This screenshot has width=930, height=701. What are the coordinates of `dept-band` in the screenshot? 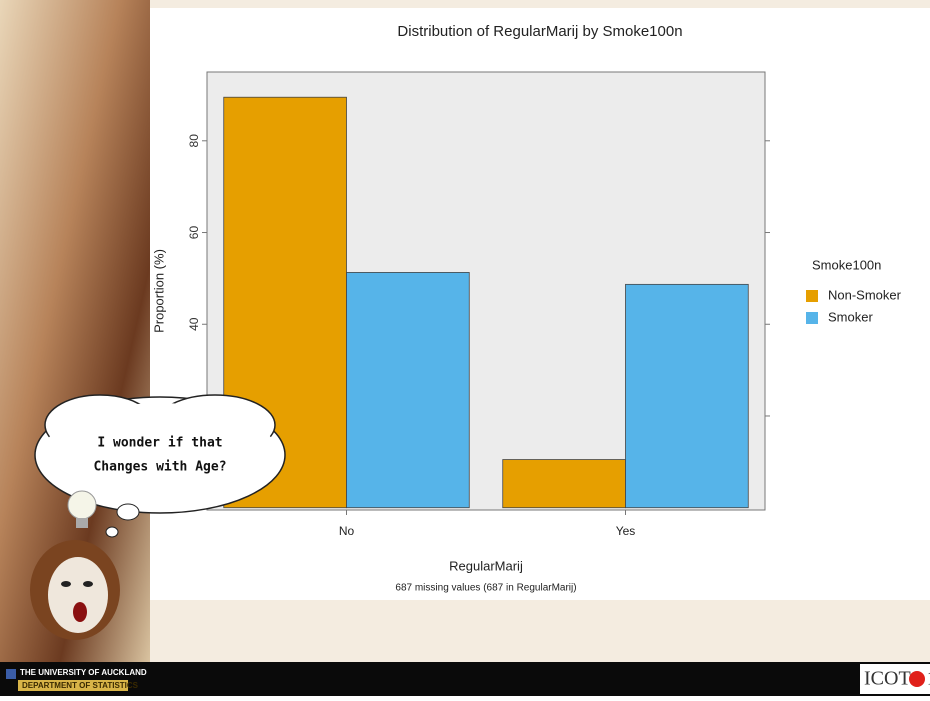 It's located at (73, 685).